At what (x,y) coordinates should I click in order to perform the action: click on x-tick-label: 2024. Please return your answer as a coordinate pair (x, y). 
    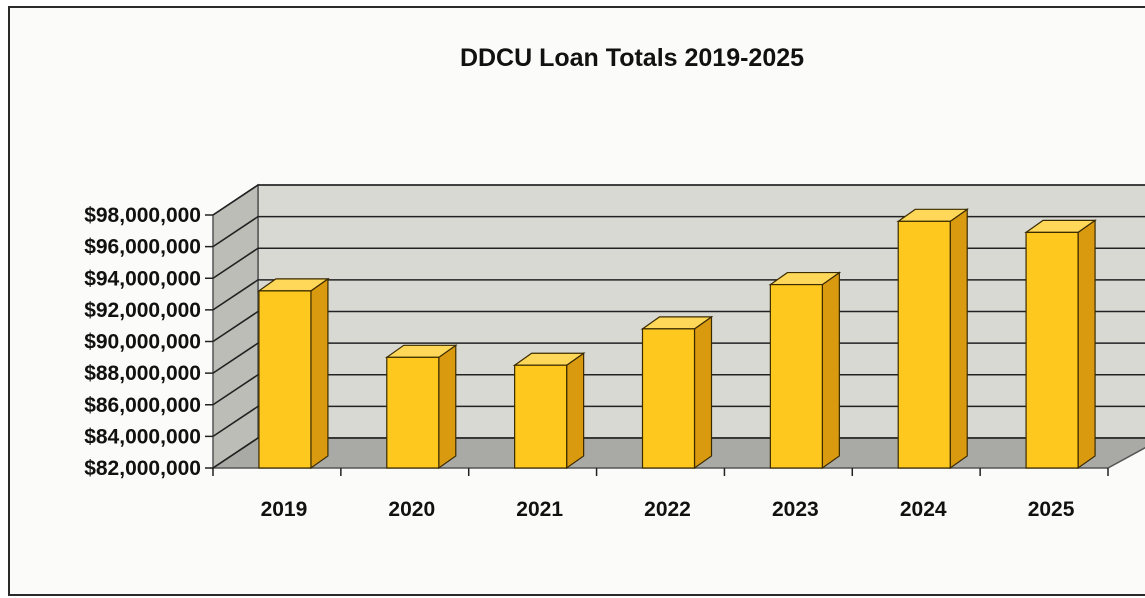
    Looking at the image, I should click on (923, 509).